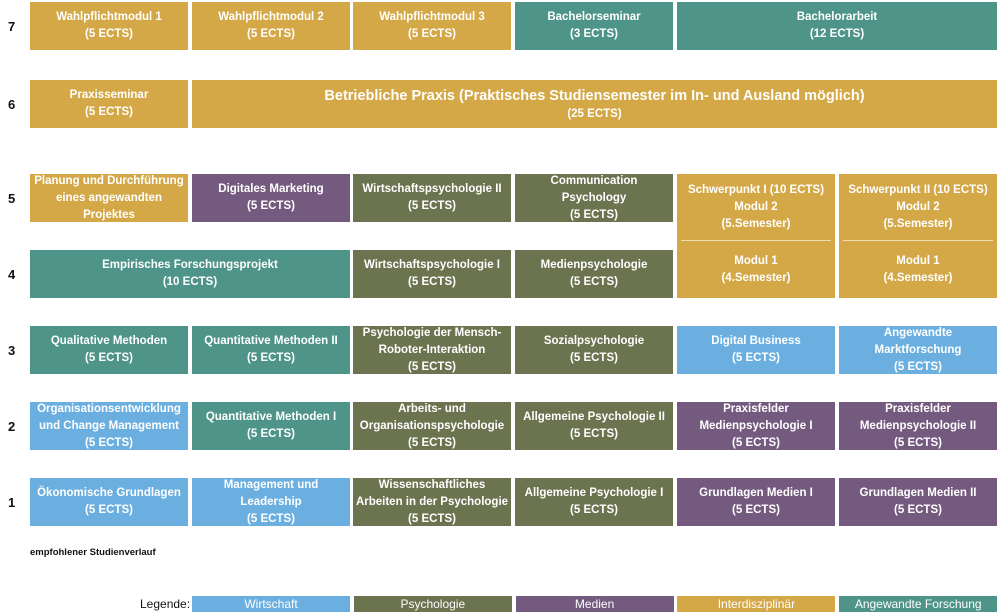 This screenshot has width=1000, height=615. Describe the element at coordinates (271, 426) in the screenshot. I see `module-cell: Quantitative Methoden I (5 ECTS)` at that location.